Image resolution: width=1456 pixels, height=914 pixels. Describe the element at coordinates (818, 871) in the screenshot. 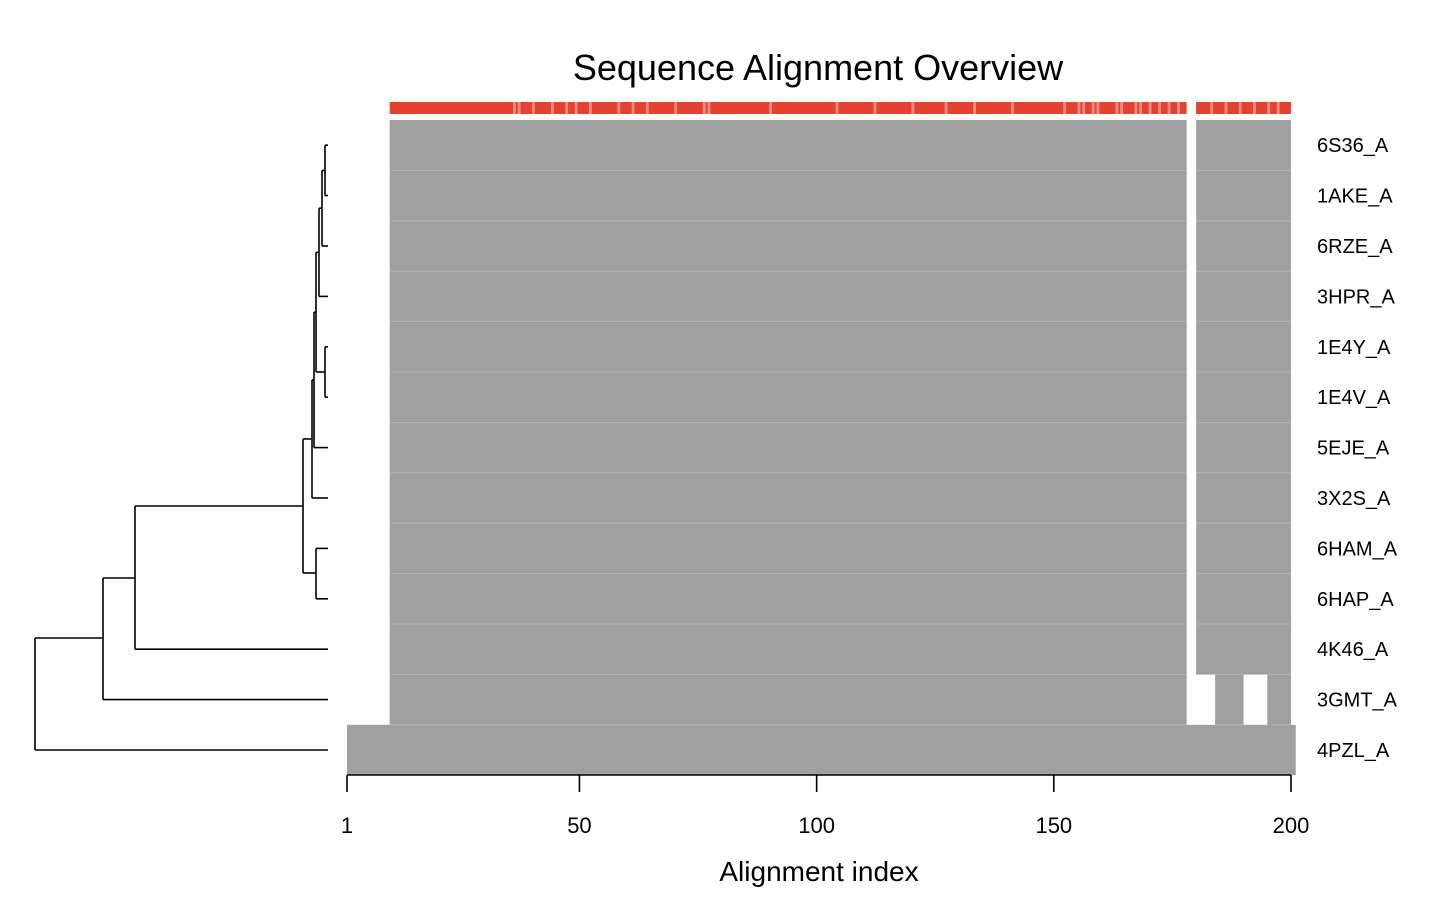

I see `x-axis-label: Alignment index` at that location.